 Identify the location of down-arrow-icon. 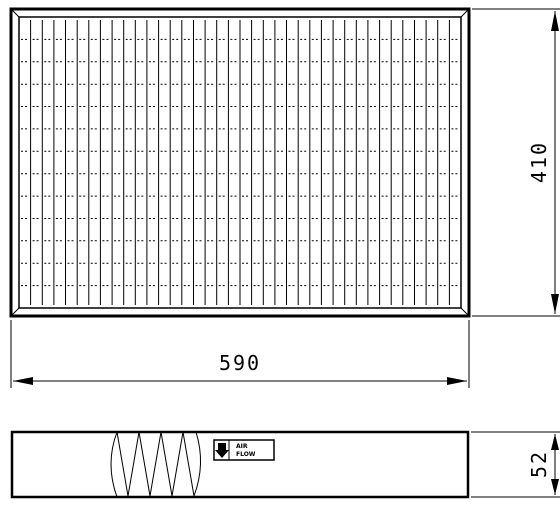
(222, 450).